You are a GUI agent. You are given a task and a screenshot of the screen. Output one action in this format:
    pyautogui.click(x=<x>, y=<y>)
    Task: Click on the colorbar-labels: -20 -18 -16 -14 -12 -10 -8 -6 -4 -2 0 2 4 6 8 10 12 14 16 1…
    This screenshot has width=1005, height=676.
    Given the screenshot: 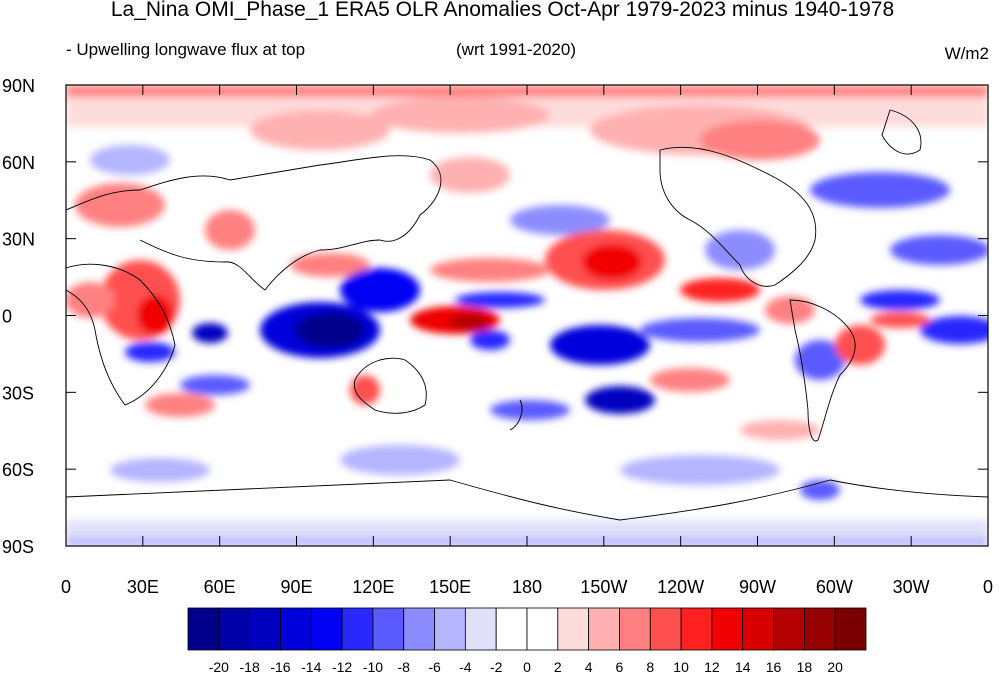 What is the action you would take?
    pyautogui.click(x=526, y=667)
    